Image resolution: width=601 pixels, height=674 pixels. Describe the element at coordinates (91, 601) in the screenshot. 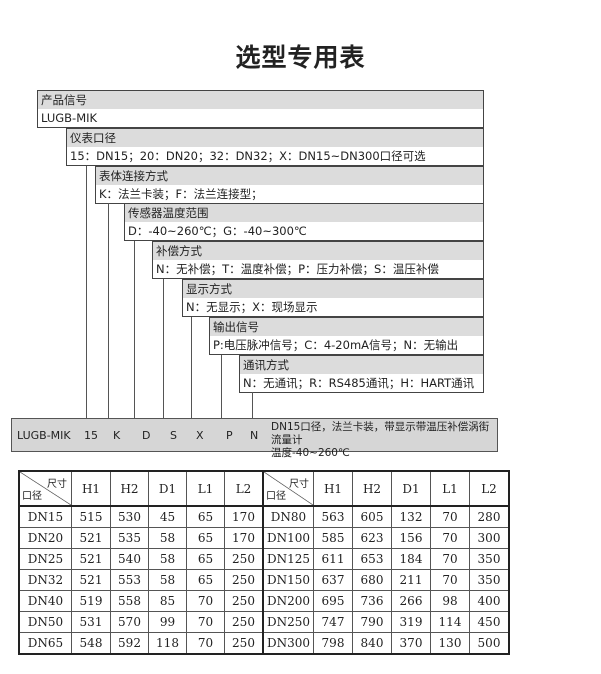

I see `table-cell: 519` at that location.